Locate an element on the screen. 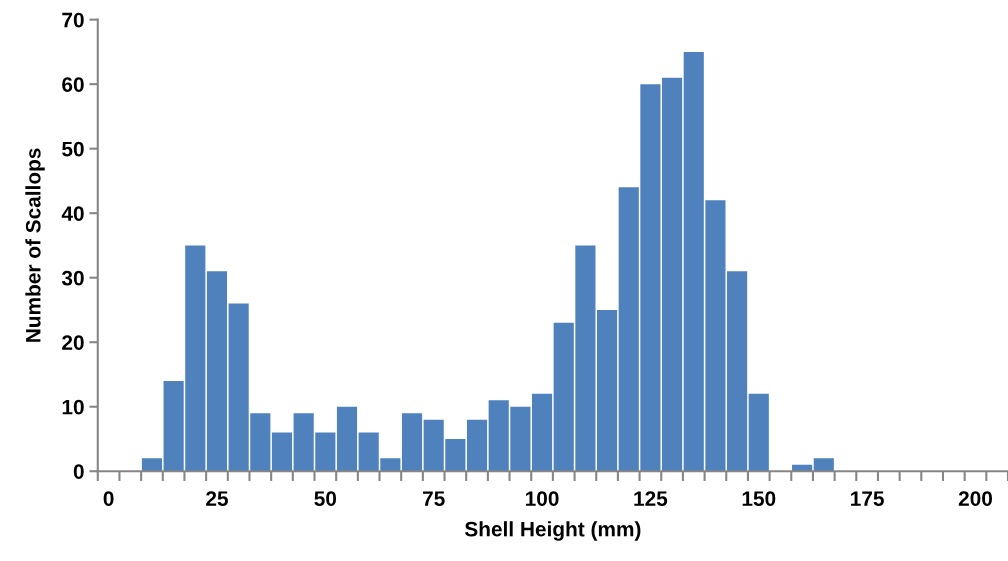 The height and width of the screenshot is (561, 1008). x-tick-label: 0 is located at coordinates (108, 498).